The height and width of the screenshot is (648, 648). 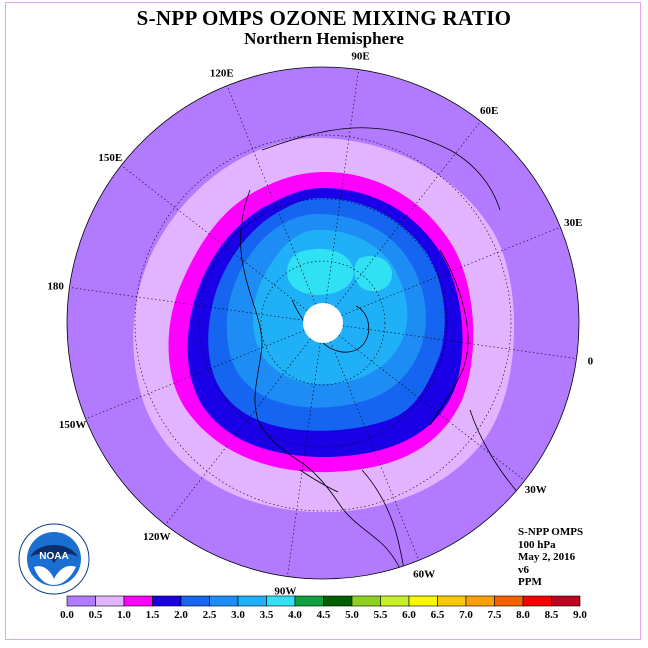 What do you see at coordinates (55, 286) in the screenshot?
I see `lon-label-180: 180` at bounding box center [55, 286].